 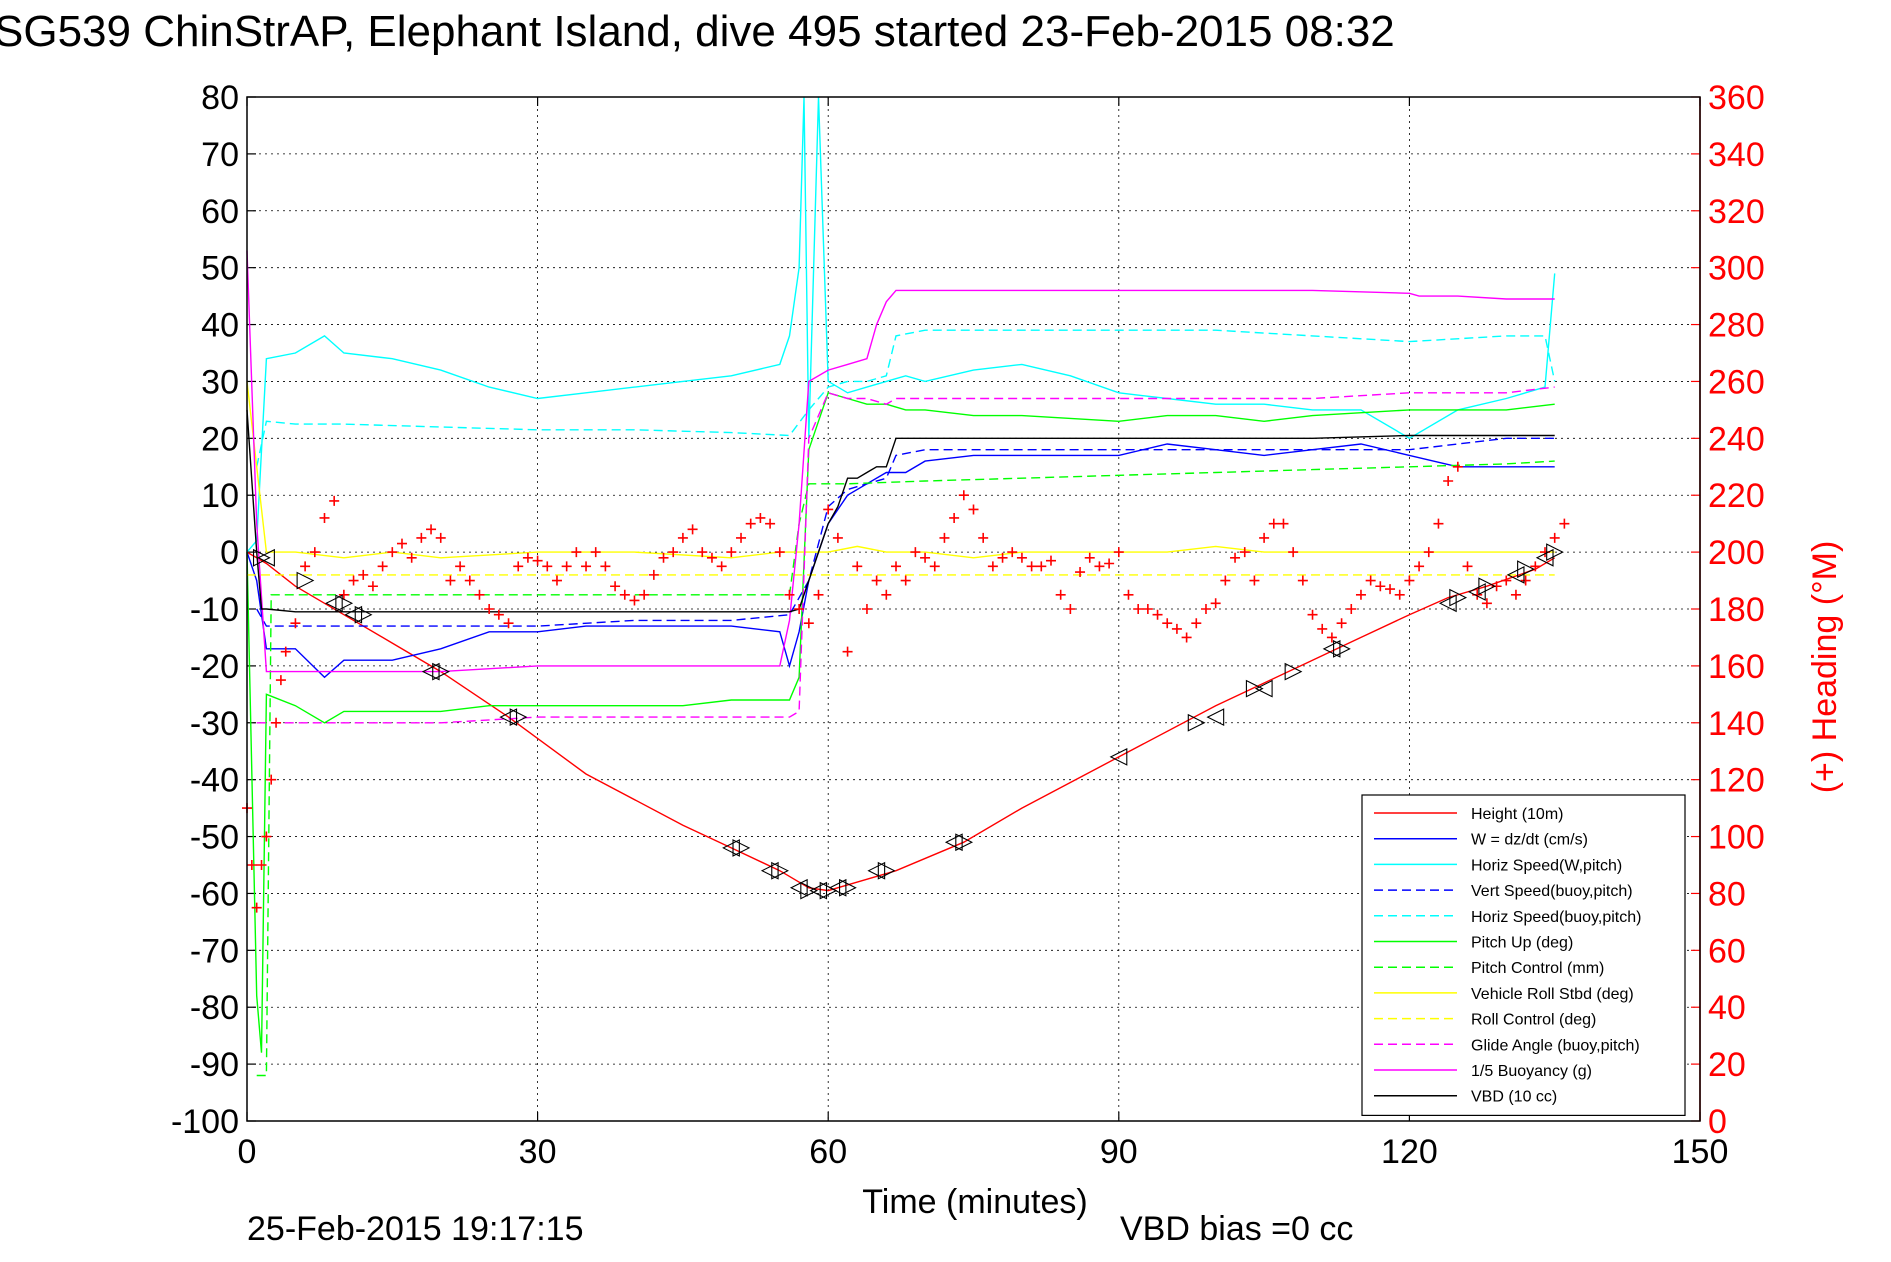 What do you see at coordinates (220, 326) in the screenshot?
I see `y-tick-label: 40` at bounding box center [220, 326].